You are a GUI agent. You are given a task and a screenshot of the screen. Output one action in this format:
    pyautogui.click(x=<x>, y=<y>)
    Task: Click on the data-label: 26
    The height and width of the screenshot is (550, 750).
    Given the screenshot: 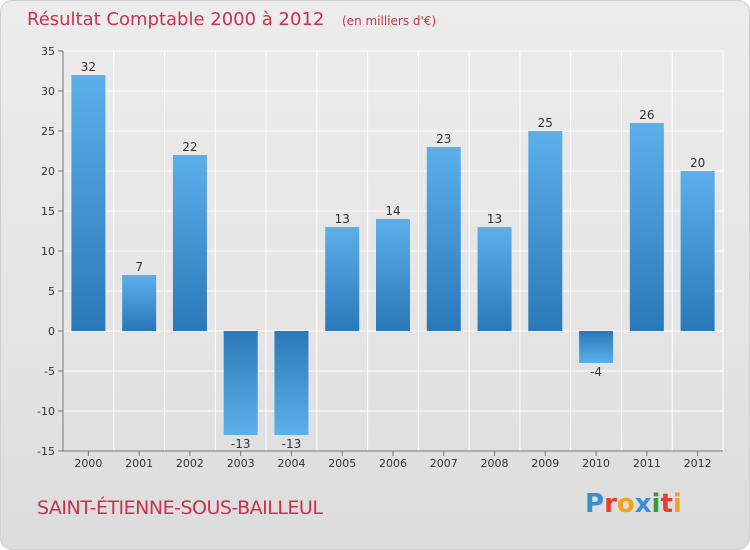 What is the action you would take?
    pyautogui.click(x=646, y=115)
    